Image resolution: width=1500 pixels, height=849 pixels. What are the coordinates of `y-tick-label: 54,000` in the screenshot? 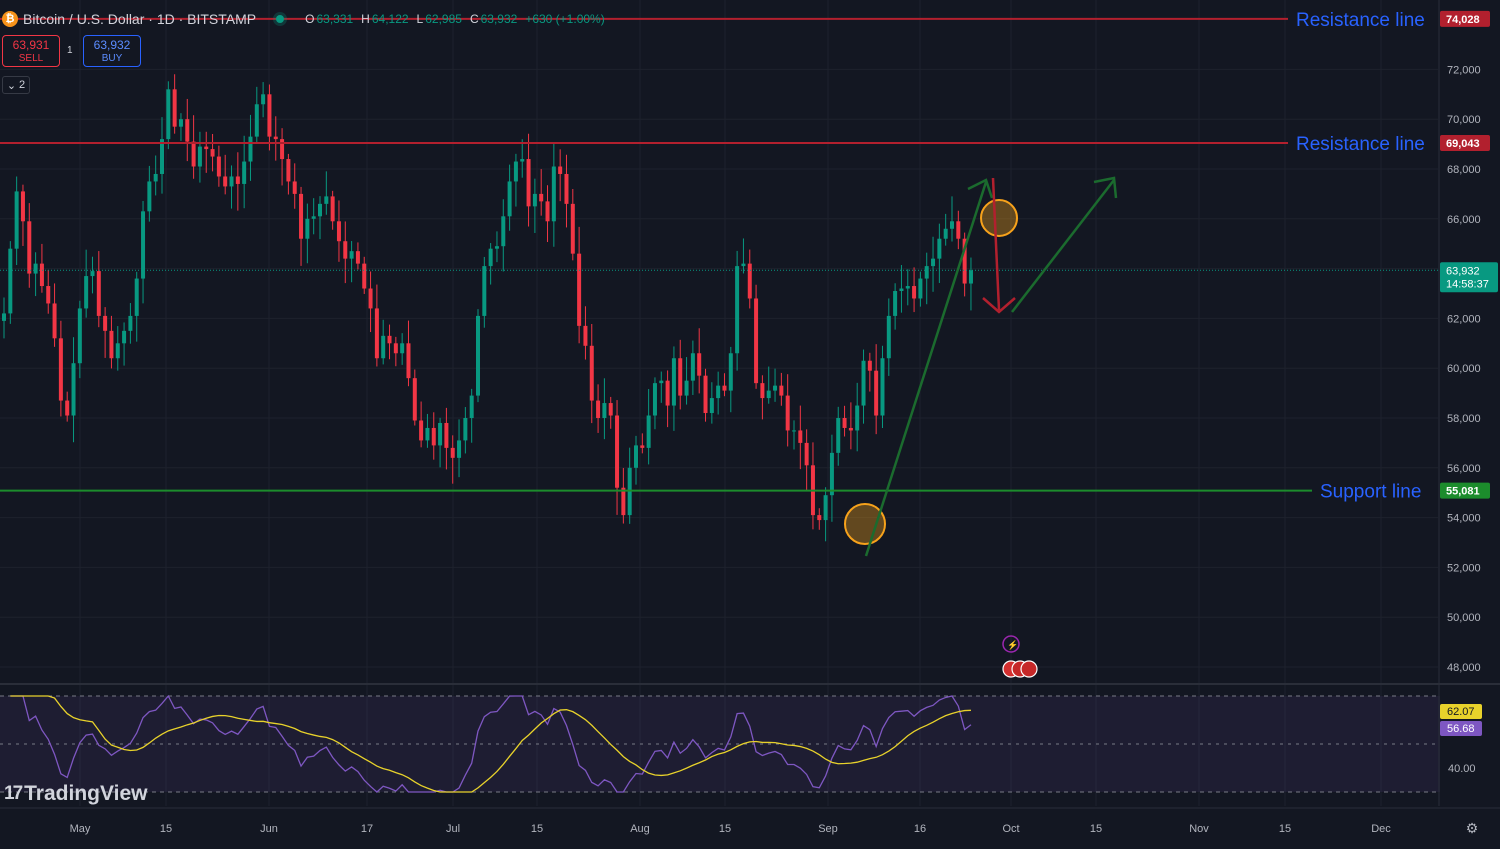 It's located at (1464, 519).